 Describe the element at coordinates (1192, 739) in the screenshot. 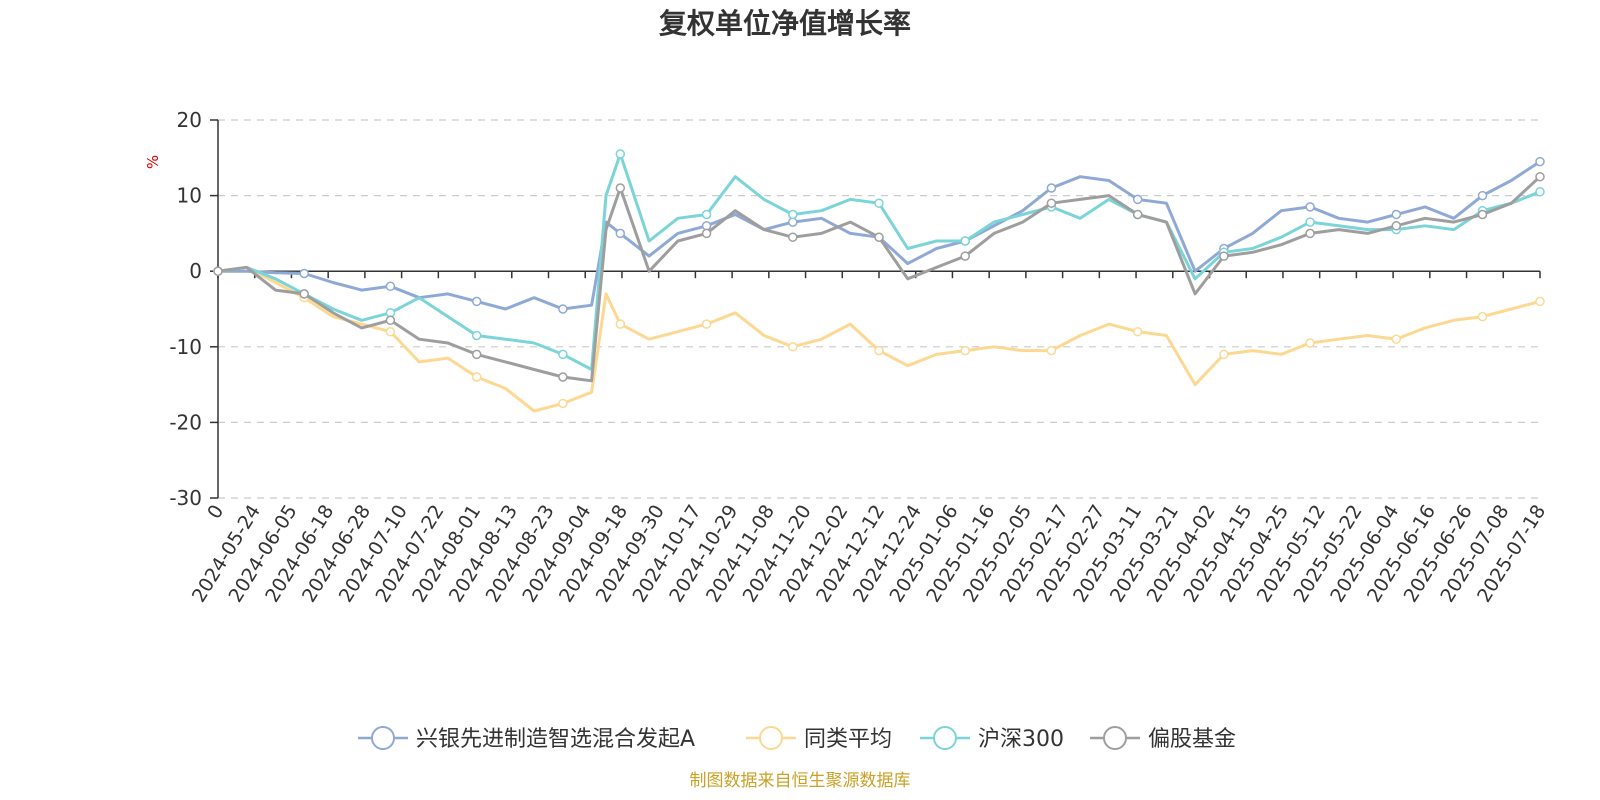

I see `legend-label: 偏股基金` at that location.